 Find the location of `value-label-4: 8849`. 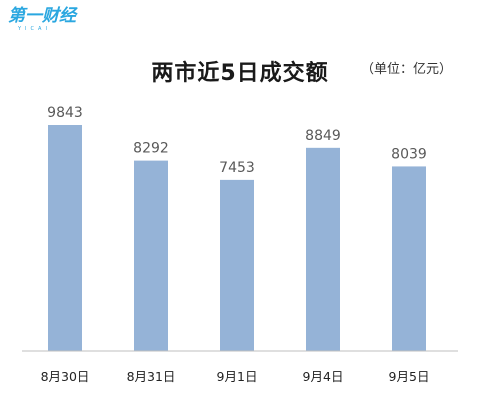

value-label-4: 8849 is located at coordinates (323, 136).